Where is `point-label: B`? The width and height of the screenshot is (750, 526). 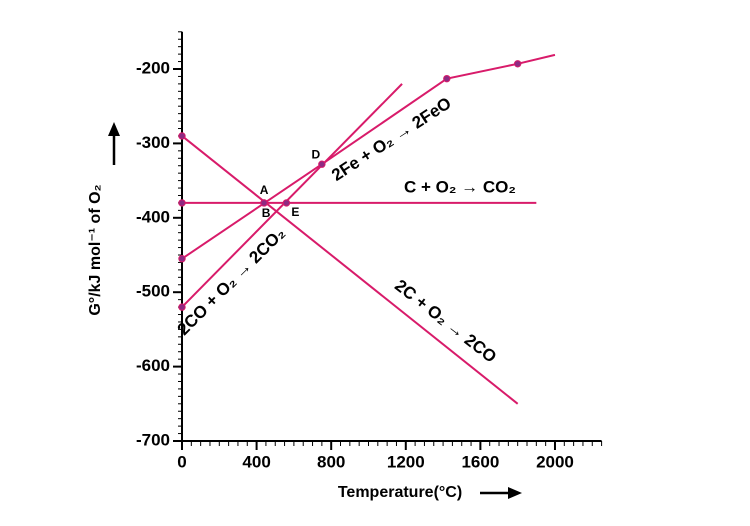 point-label: B is located at coordinates (266, 213).